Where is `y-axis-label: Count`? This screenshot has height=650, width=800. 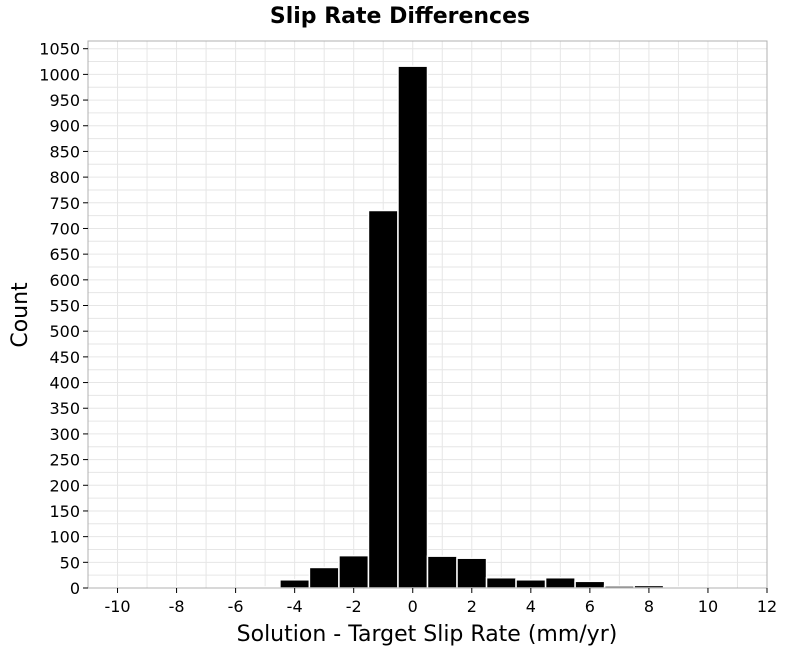 y-axis-label: Count is located at coordinates (20, 315).